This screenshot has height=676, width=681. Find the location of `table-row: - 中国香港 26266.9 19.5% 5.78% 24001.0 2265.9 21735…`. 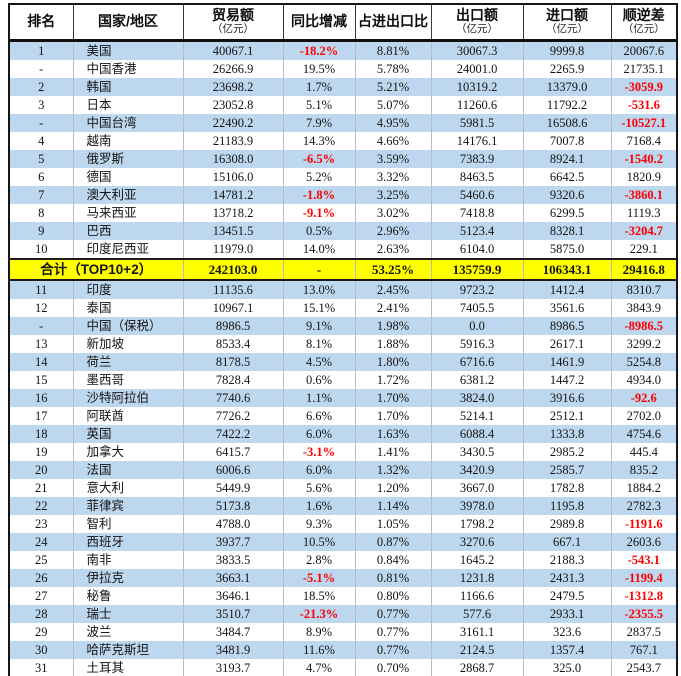

table-row: - 中国香港 26266.9 19.5% 5.78% 24001.0 2265.9 21735… is located at coordinates (343, 68).